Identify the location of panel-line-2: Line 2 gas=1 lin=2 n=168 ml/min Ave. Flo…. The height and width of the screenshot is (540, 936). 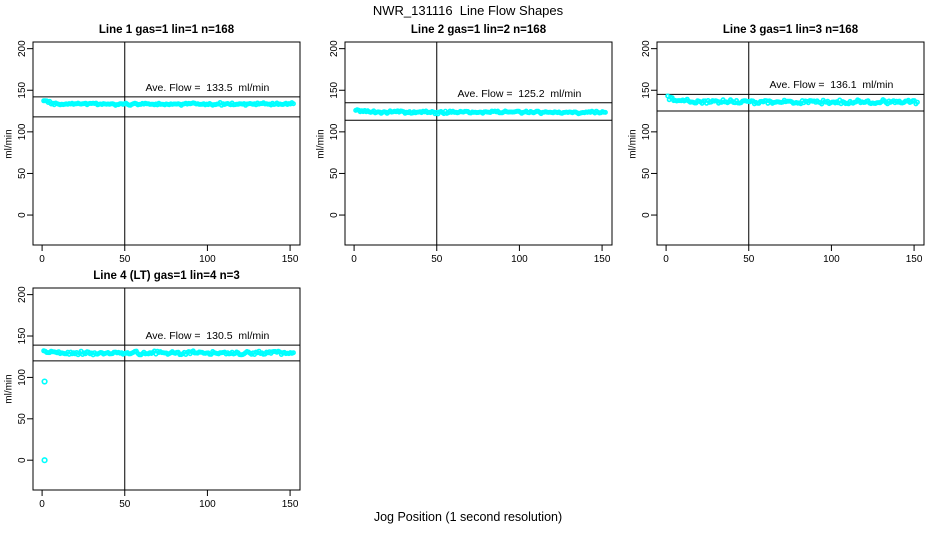
(464, 144).